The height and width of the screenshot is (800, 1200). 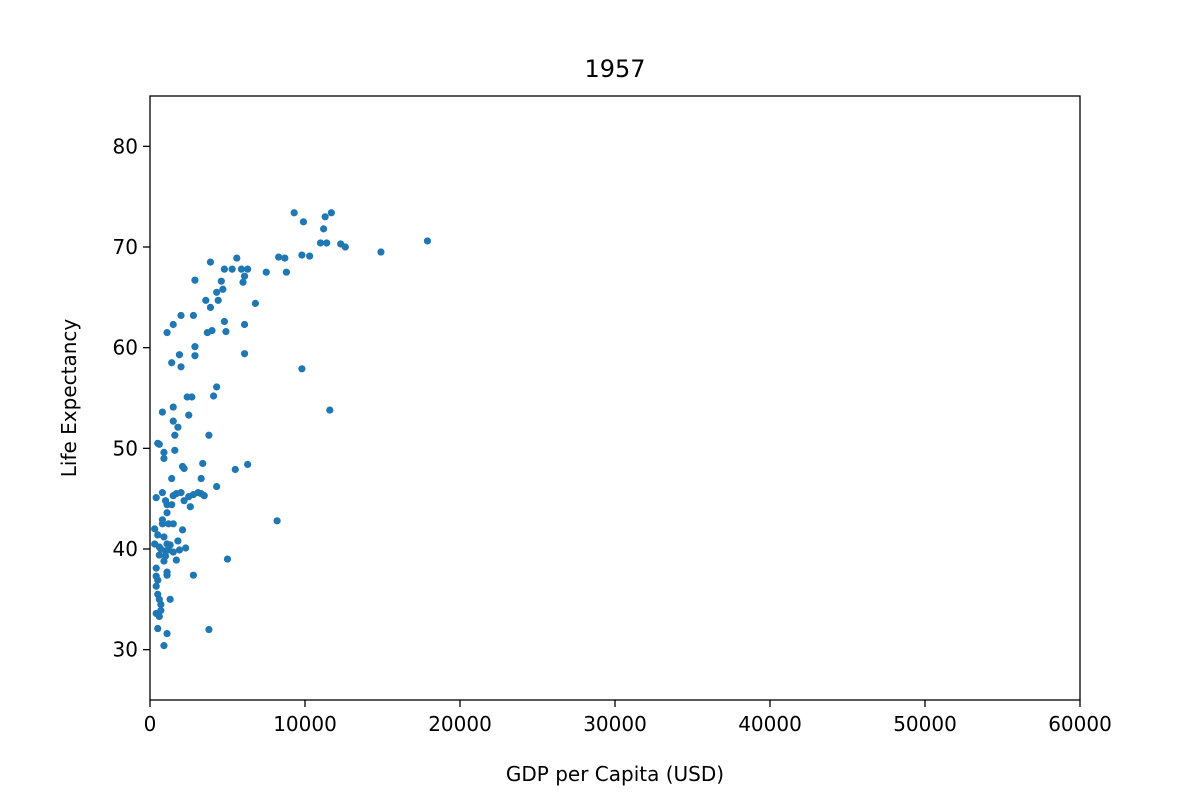 What do you see at coordinates (615, 774) in the screenshot?
I see `x-axis-title: GDP per Capita (USD)` at bounding box center [615, 774].